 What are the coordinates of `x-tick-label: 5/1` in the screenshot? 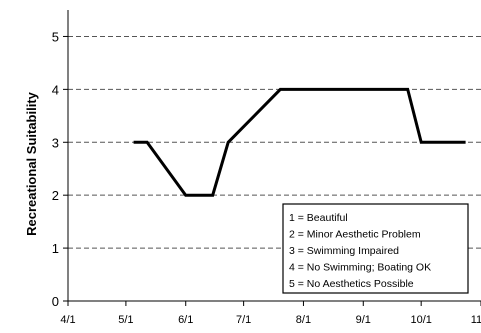 It's located at (125, 320).